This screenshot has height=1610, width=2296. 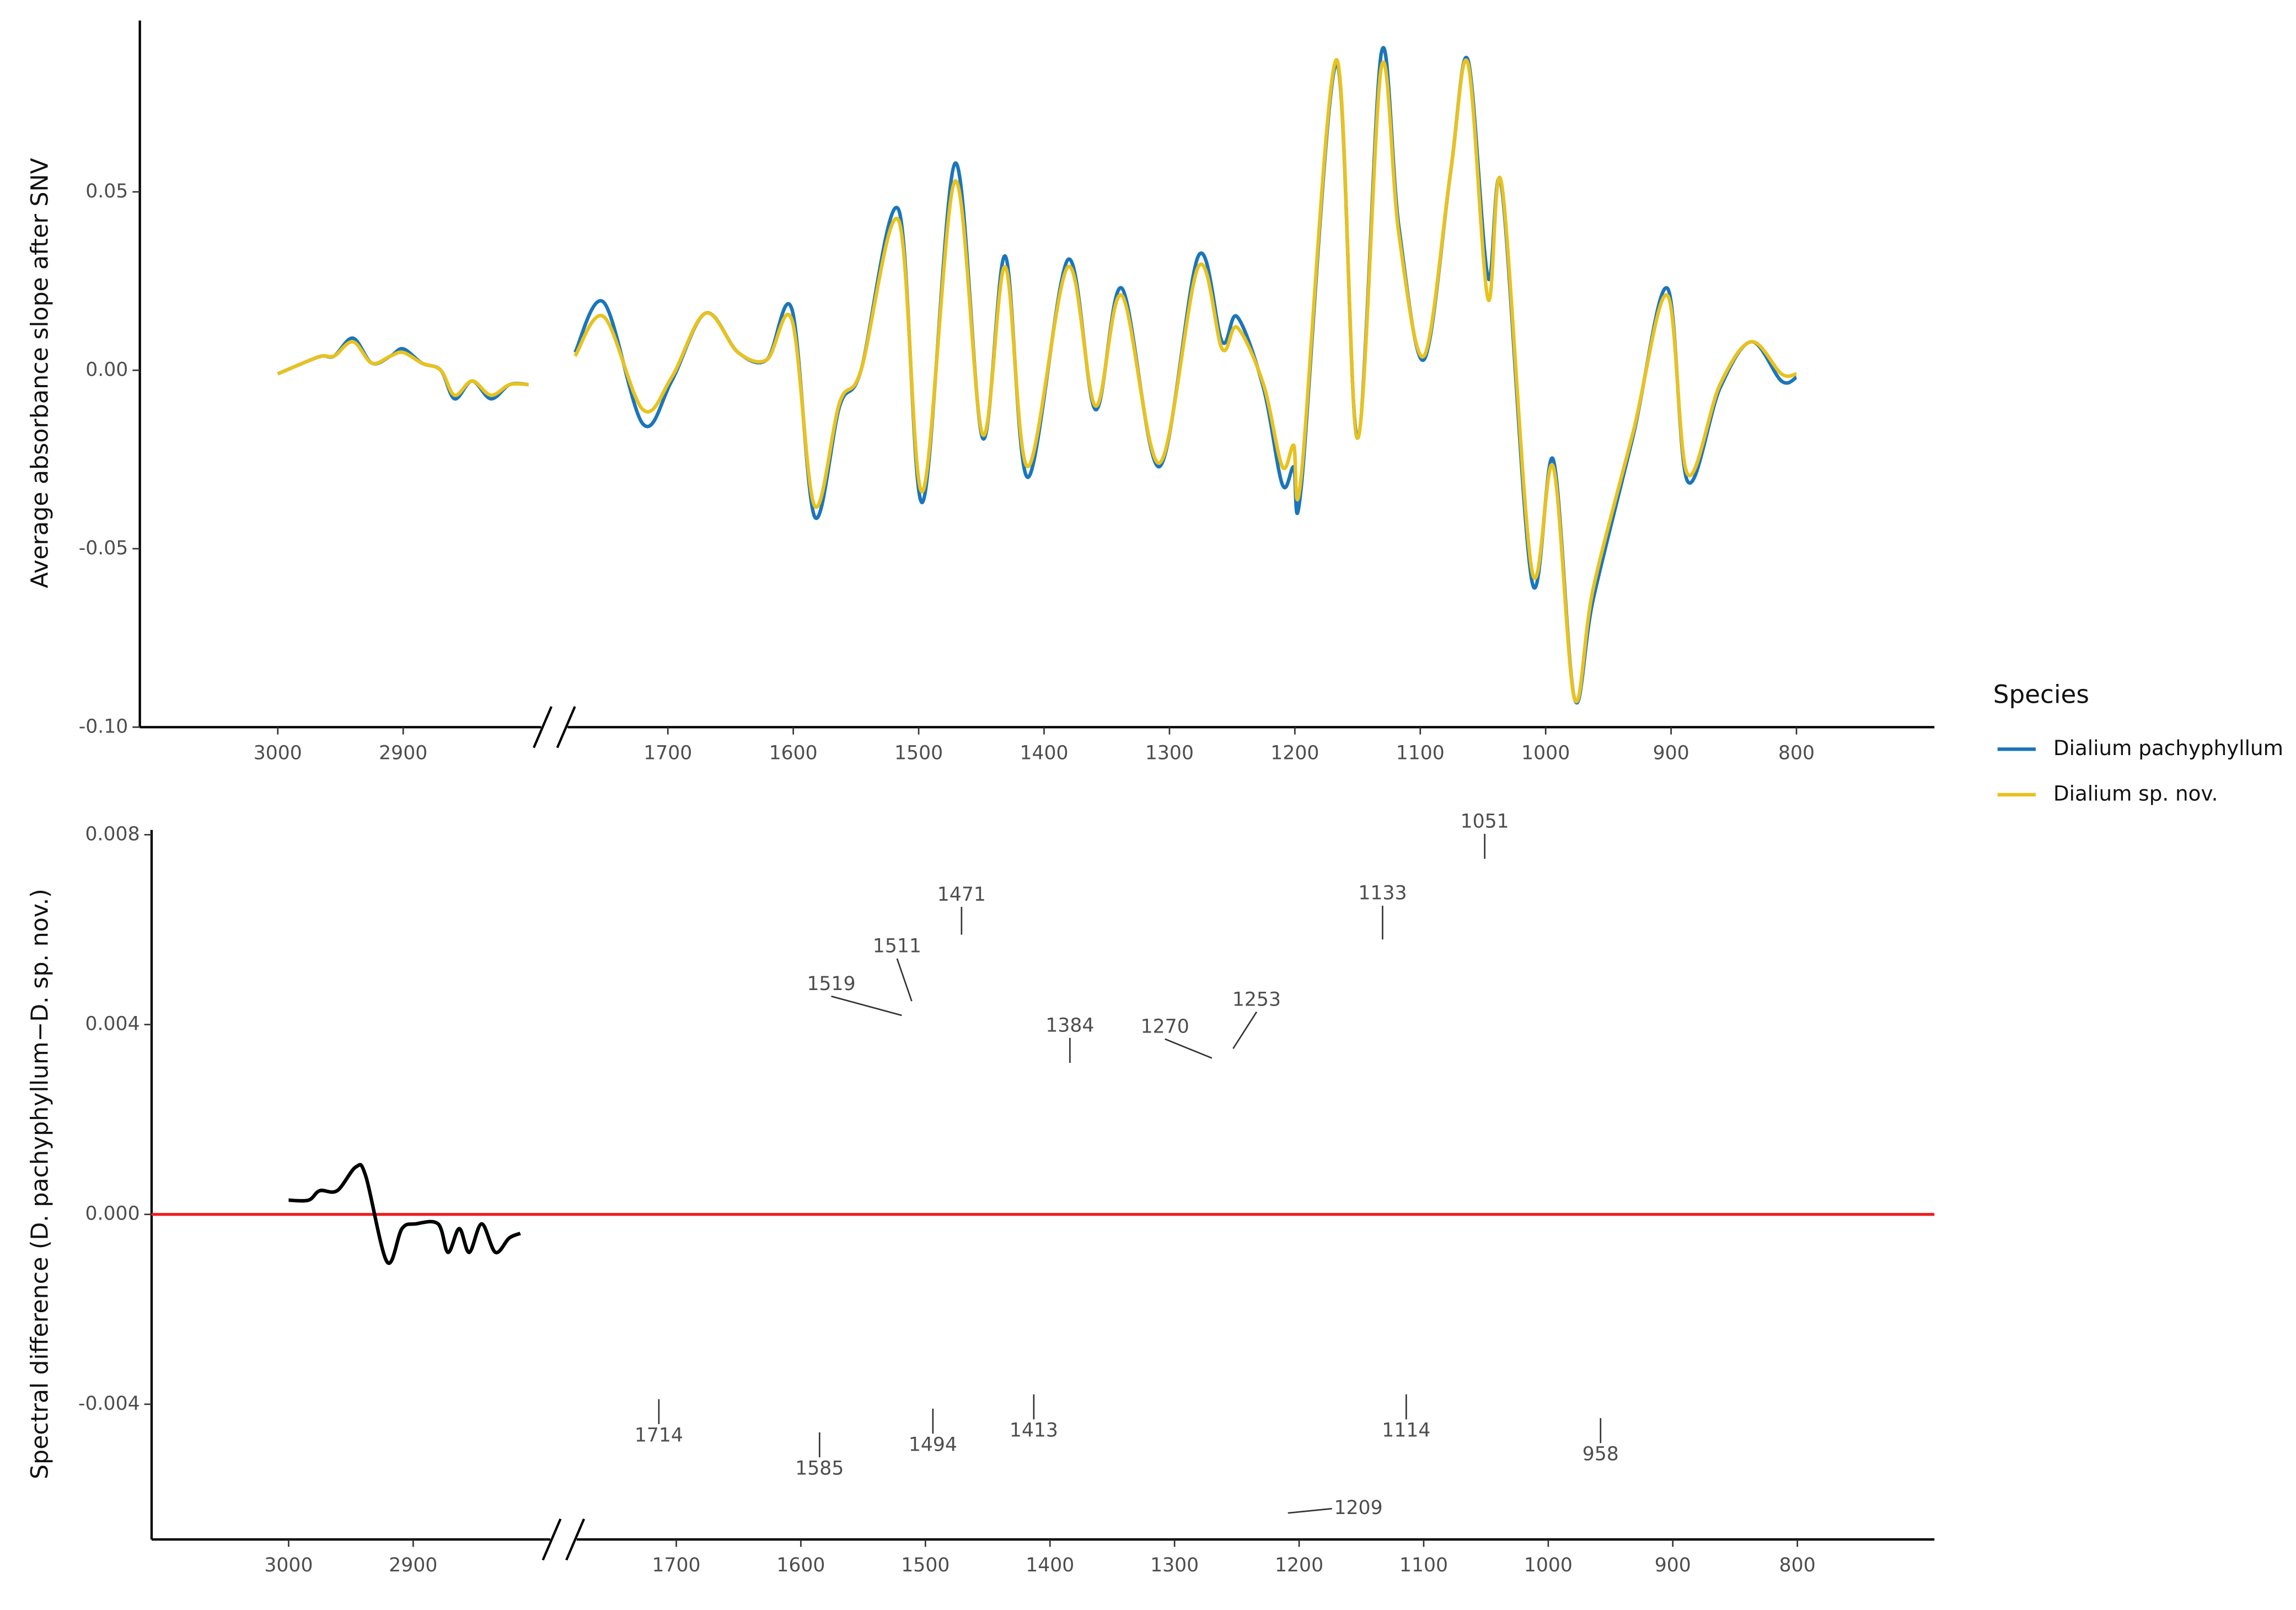 I want to click on annotation-label: 1114, so click(x=1406, y=1431).